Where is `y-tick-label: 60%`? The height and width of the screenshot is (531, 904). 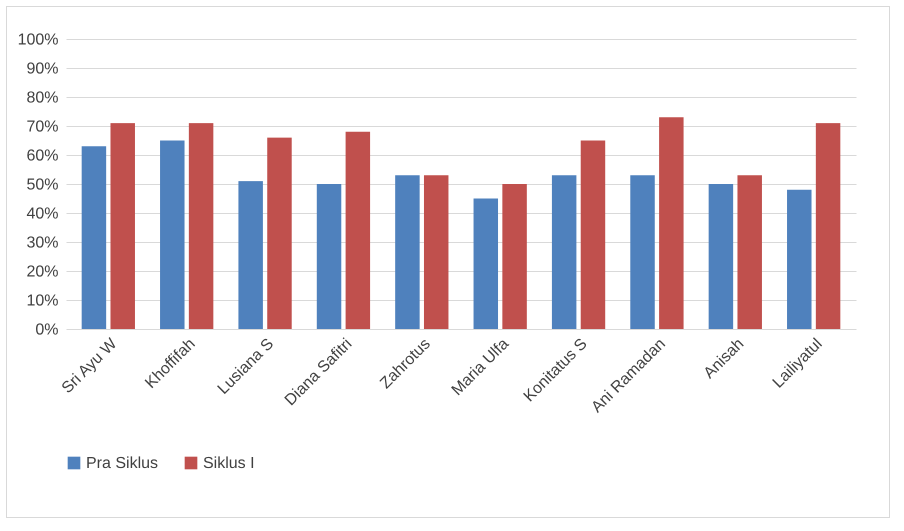 y-tick-label: 60% is located at coordinates (42, 156).